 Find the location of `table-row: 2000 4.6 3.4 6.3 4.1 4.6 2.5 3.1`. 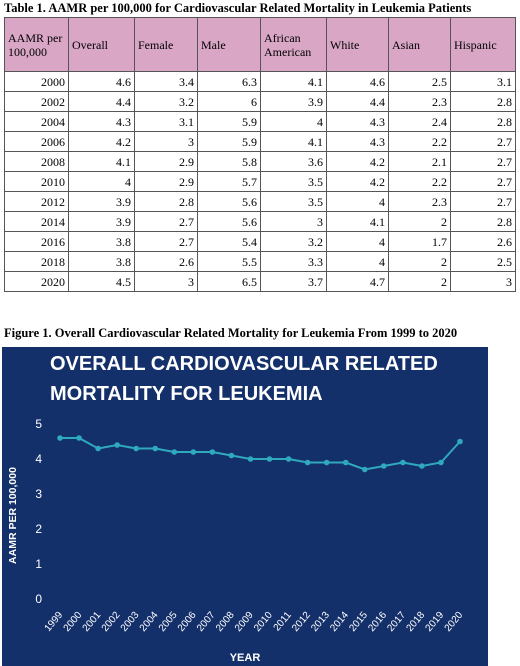

table-row: 2000 4.6 3.4 6.3 4.1 4.6 2.5 3.1 is located at coordinates (260, 81).